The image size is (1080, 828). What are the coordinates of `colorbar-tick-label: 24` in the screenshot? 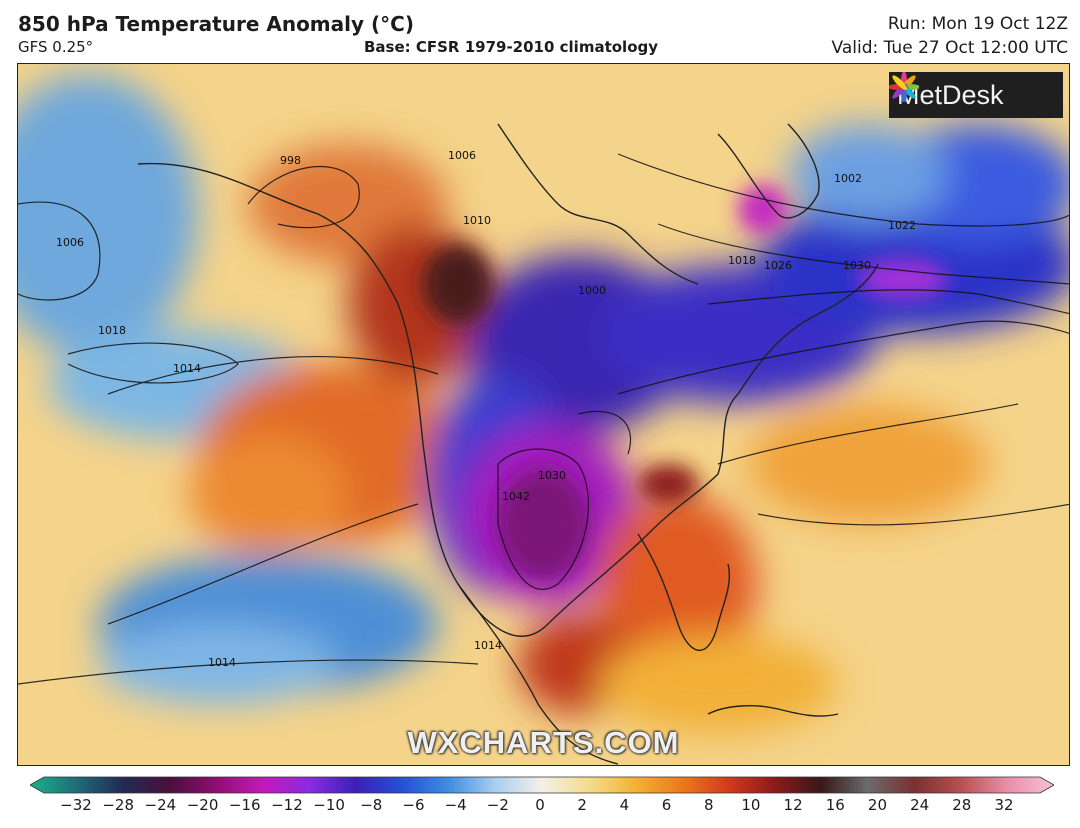 It's located at (920, 805).